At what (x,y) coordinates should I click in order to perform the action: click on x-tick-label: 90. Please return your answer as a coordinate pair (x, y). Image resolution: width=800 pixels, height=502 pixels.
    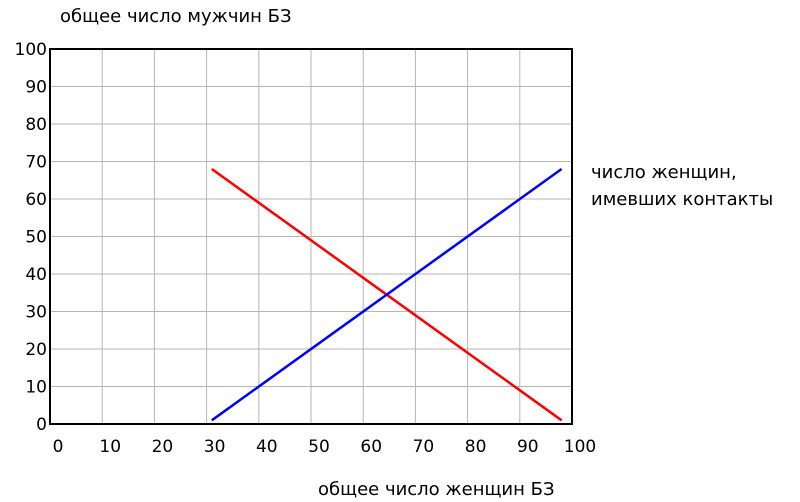
    Looking at the image, I should click on (528, 447).